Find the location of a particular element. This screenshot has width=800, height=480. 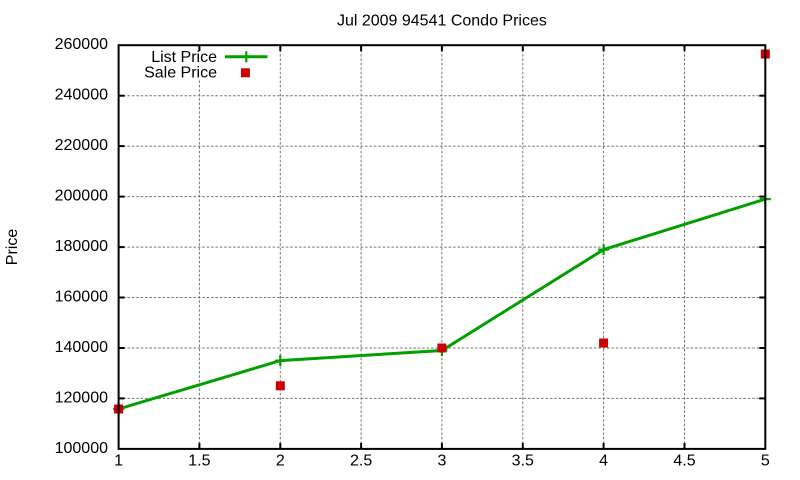

svg-text: 200000 is located at coordinates (81, 196).